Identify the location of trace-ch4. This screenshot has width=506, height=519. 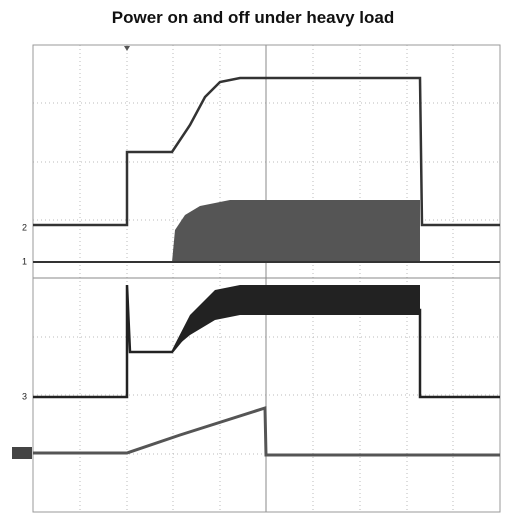
(266, 431).